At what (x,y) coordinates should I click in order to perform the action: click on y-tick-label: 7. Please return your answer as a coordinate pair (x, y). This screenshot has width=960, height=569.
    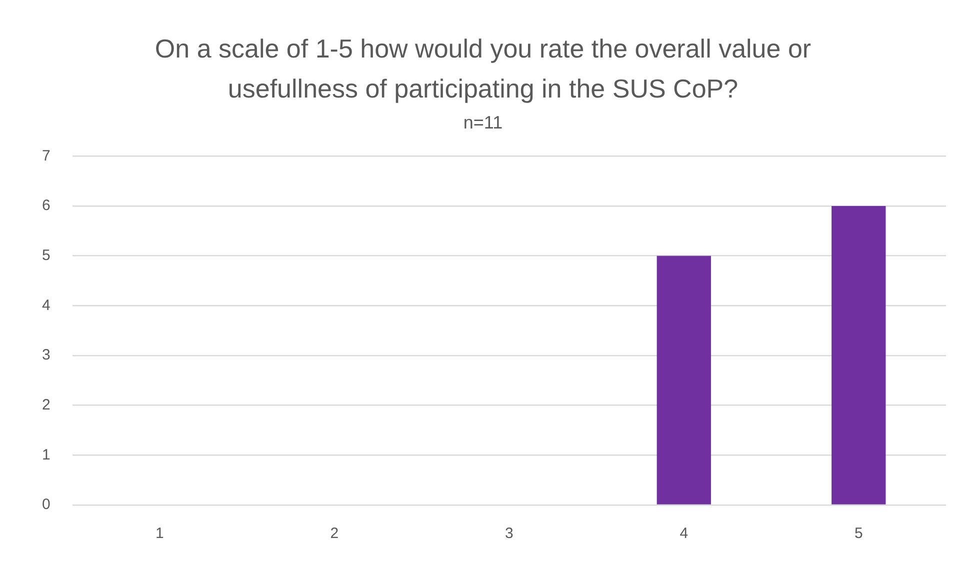
    Looking at the image, I should click on (46, 155).